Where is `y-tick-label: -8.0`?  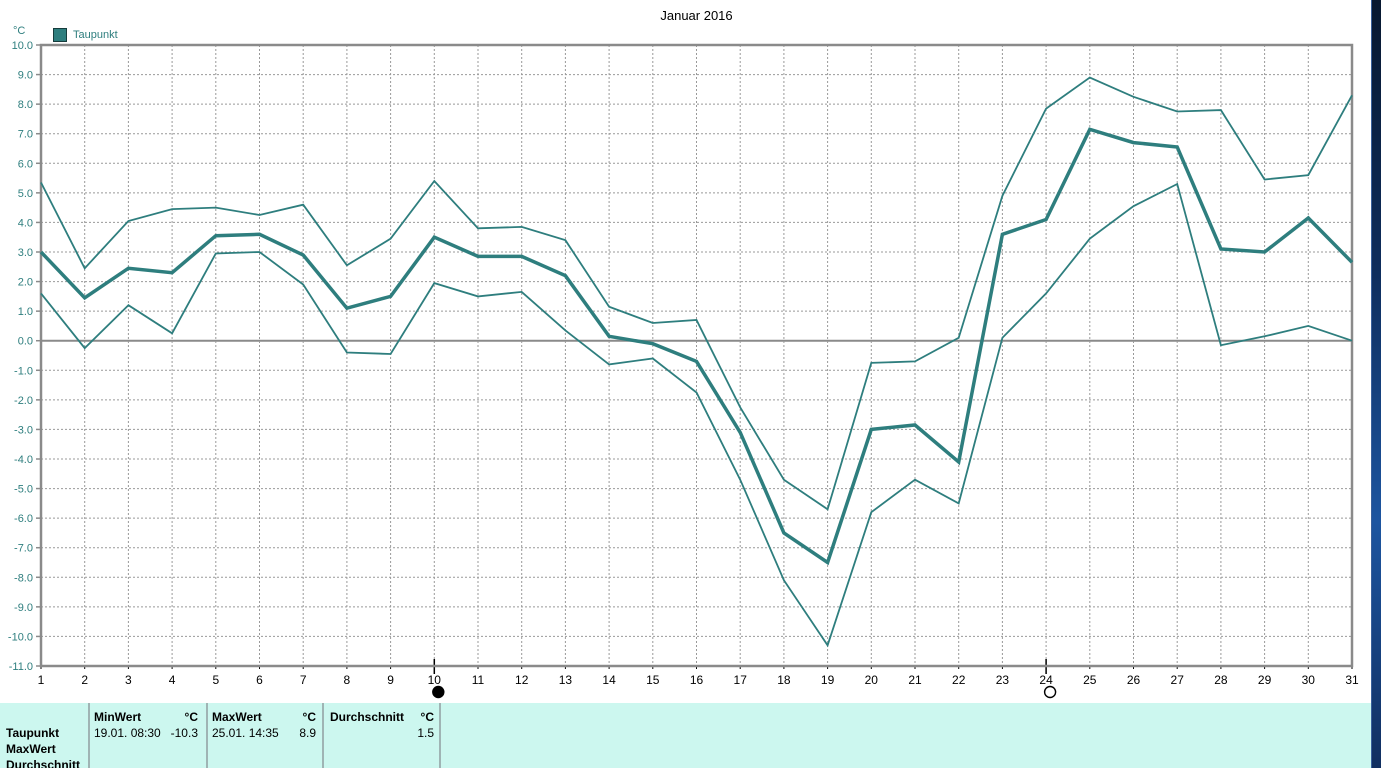 y-tick-label: -8.0 is located at coordinates (23, 578).